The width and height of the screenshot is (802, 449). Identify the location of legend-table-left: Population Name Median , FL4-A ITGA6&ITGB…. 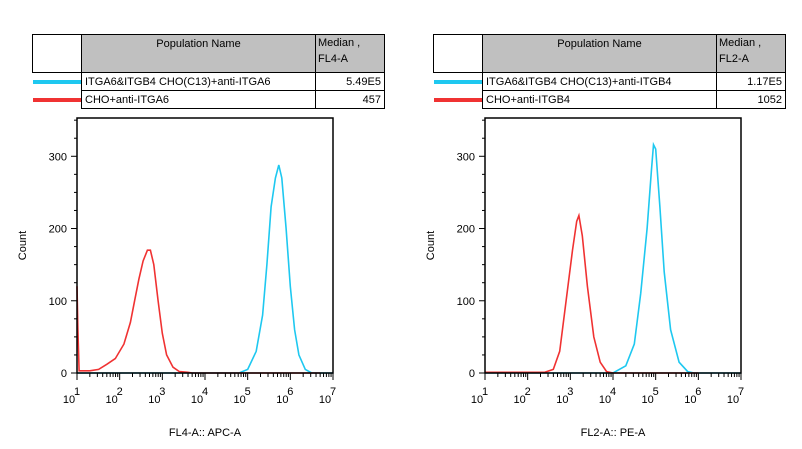
(208, 71).